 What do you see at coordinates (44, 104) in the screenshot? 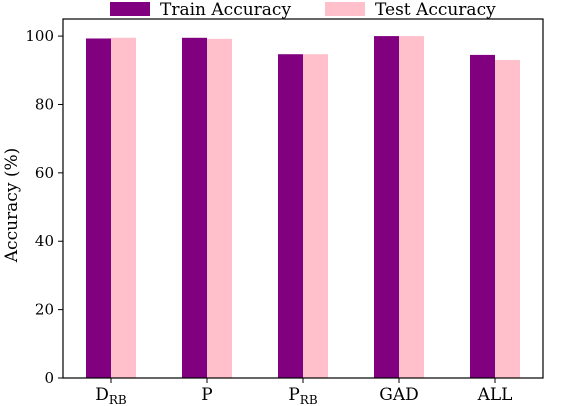
I see `y-tick-label: 80` at bounding box center [44, 104].